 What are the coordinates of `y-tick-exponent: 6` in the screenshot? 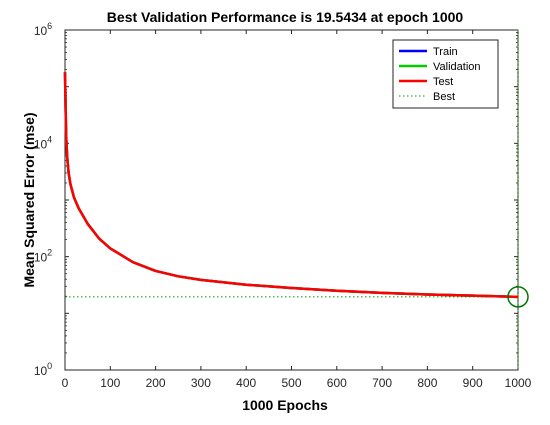 It's located at (49, 26).